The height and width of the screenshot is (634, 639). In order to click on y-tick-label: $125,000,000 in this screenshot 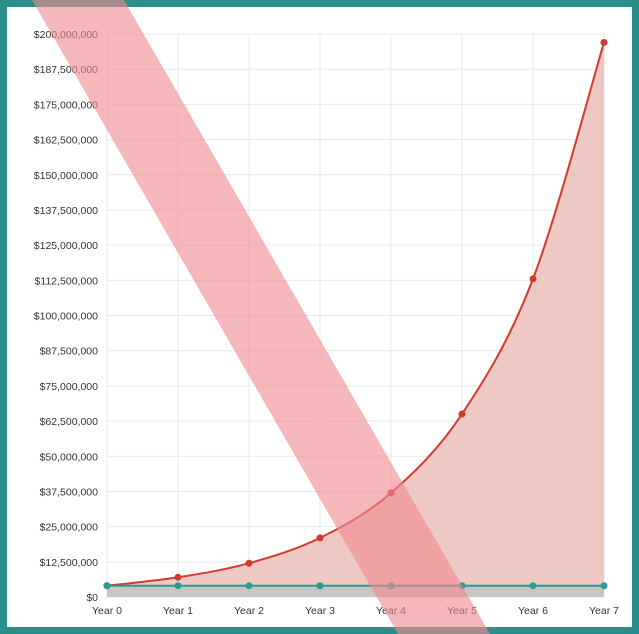, I will do `click(66, 246)`.